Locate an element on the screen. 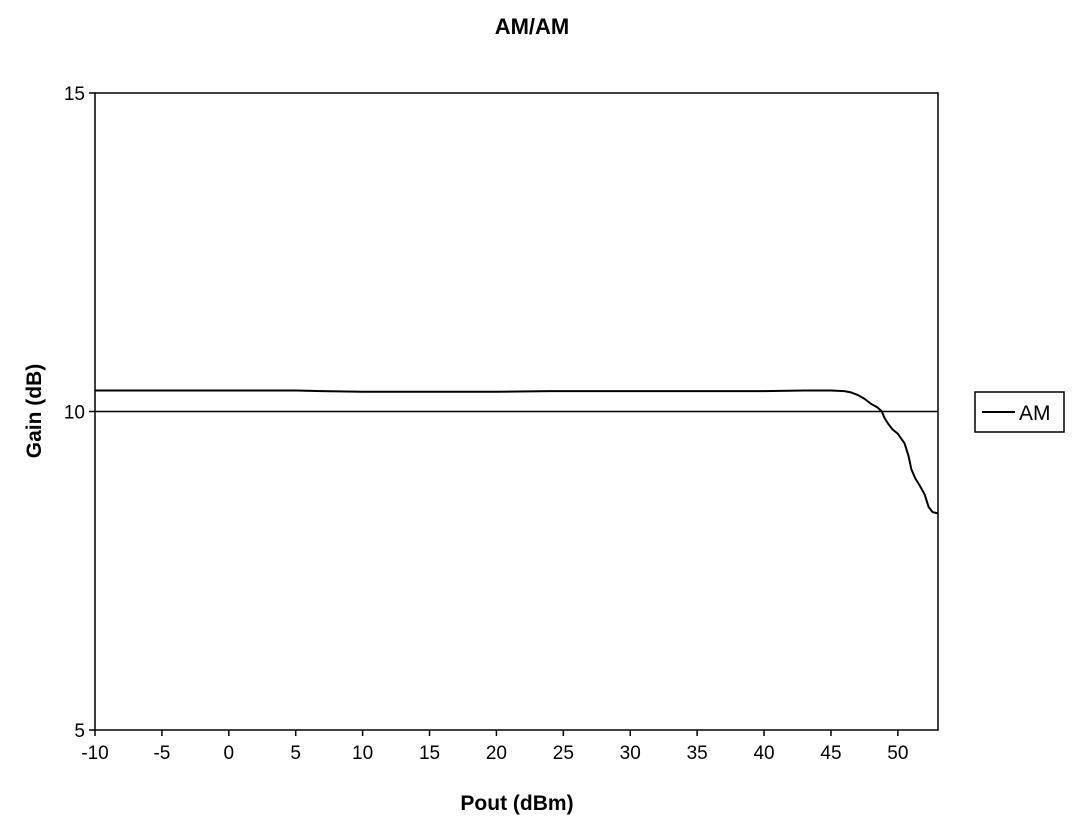 The image size is (1077, 827). x-tick-label: 0 is located at coordinates (229, 753).